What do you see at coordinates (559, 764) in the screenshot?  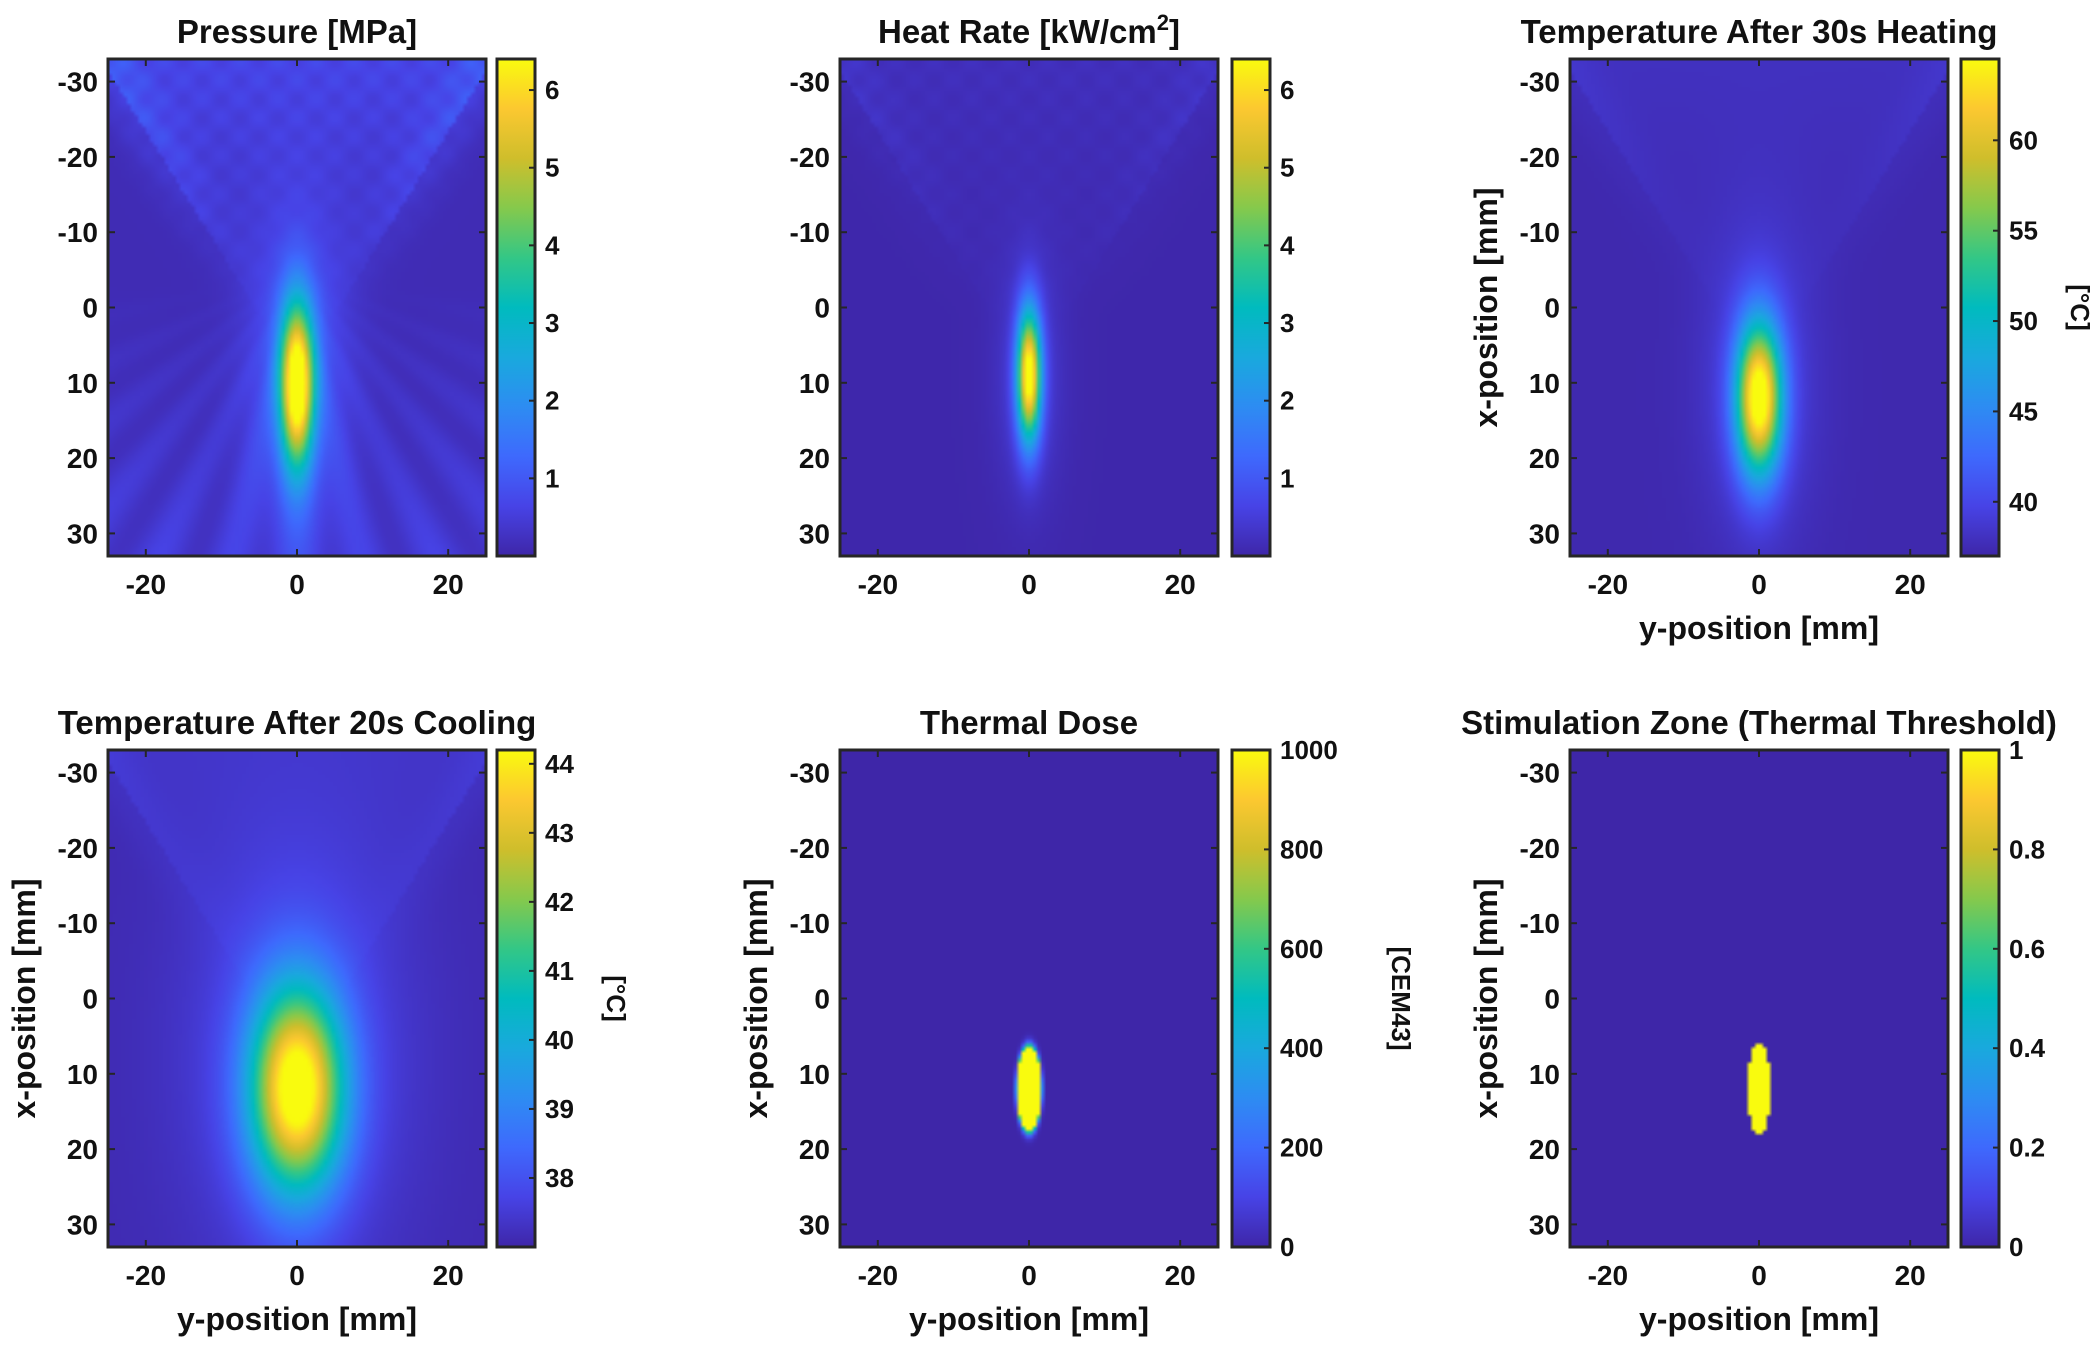 I see `colorbar-tick-label: 44` at bounding box center [559, 764].